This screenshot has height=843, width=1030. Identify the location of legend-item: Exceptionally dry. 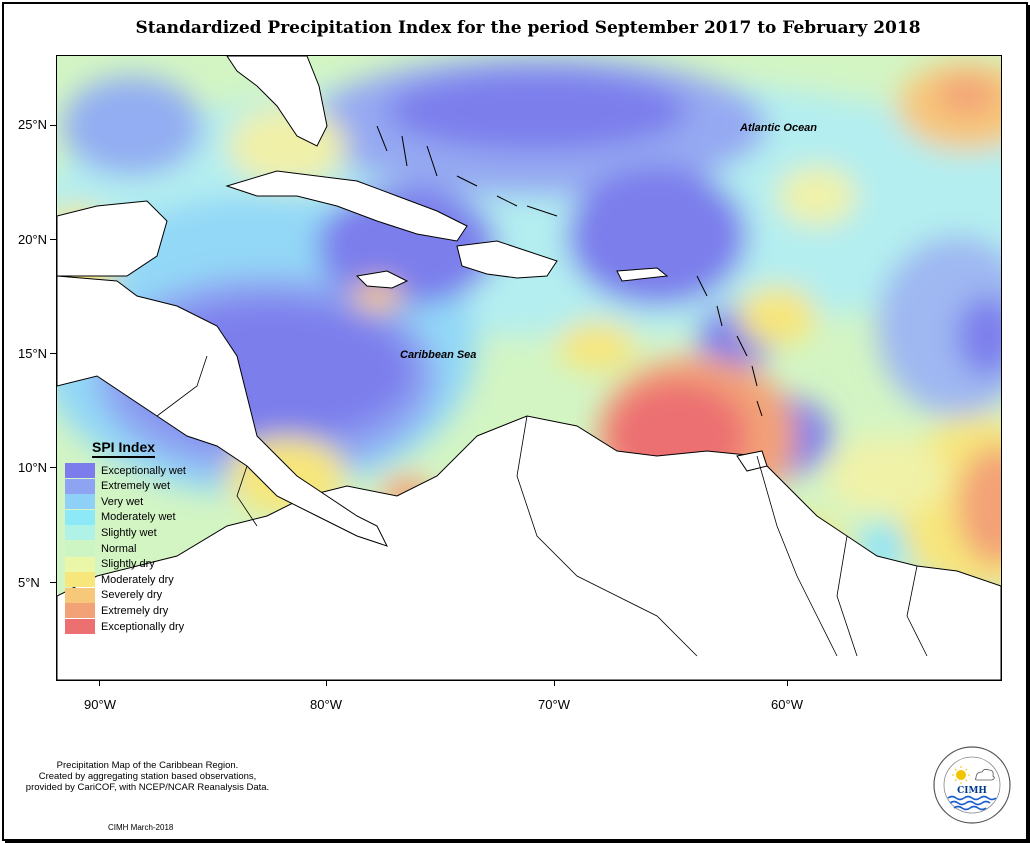
(124, 626).